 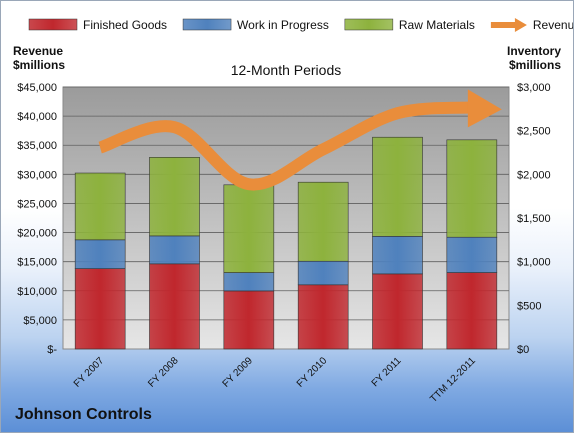 I want to click on left-tick-label: $10,000, so click(x=37, y=292).